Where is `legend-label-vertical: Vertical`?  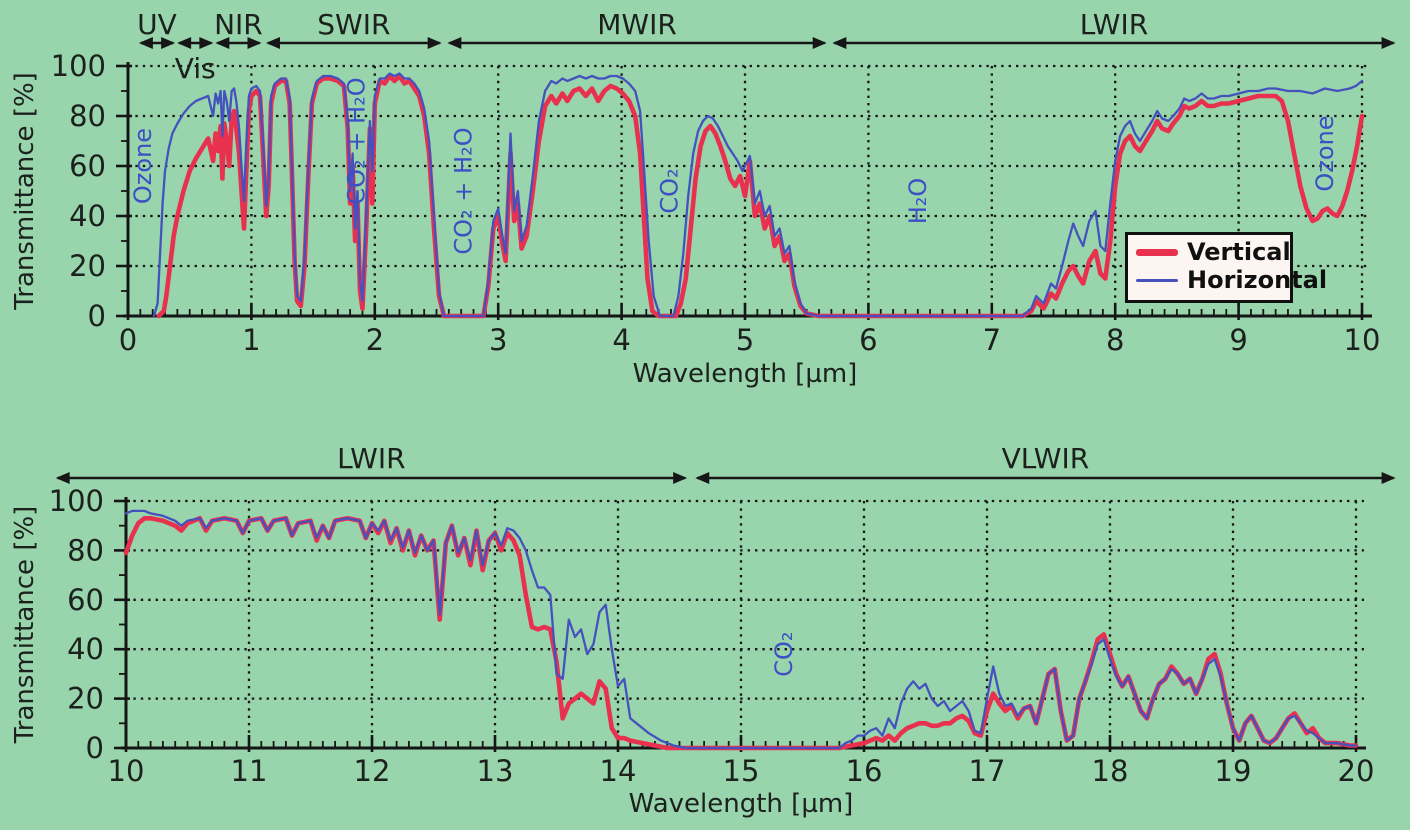
legend-label-vertical: Vertical is located at coordinates (1239, 252).